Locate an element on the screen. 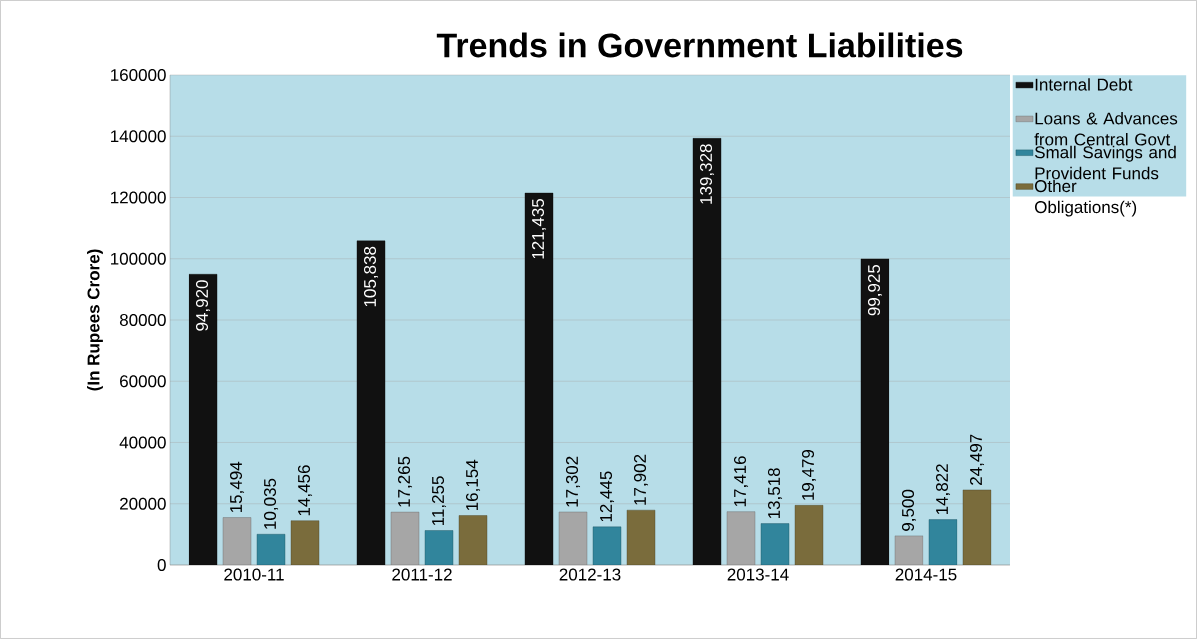 This screenshot has width=1197, height=639. data-label: 10,035 is located at coordinates (271, 503).